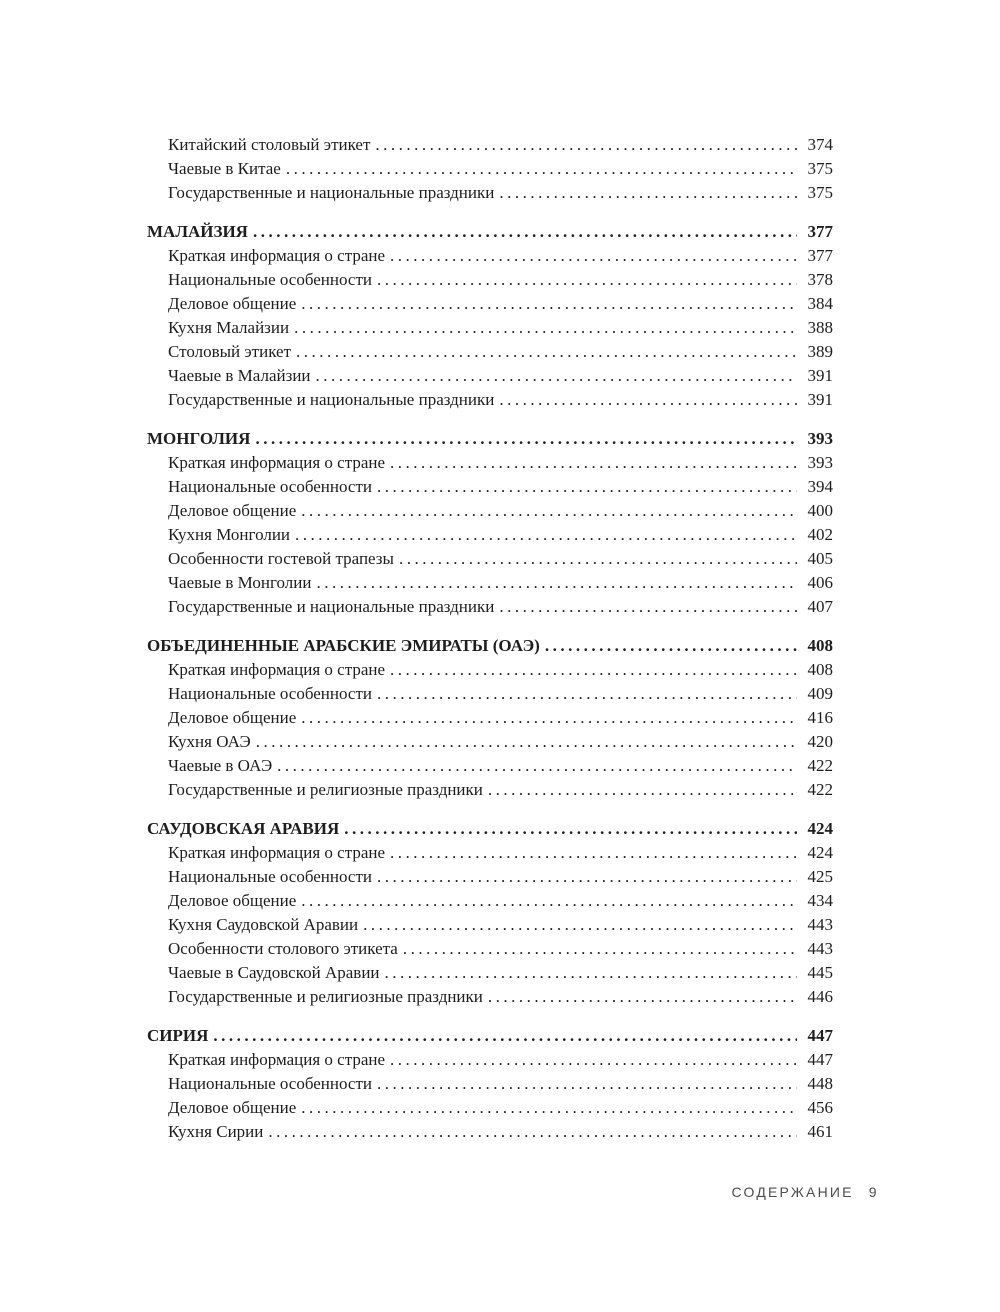 The height and width of the screenshot is (1312, 1000). What do you see at coordinates (820, 144) in the screenshot?
I see `toc-page-number: 374` at bounding box center [820, 144].